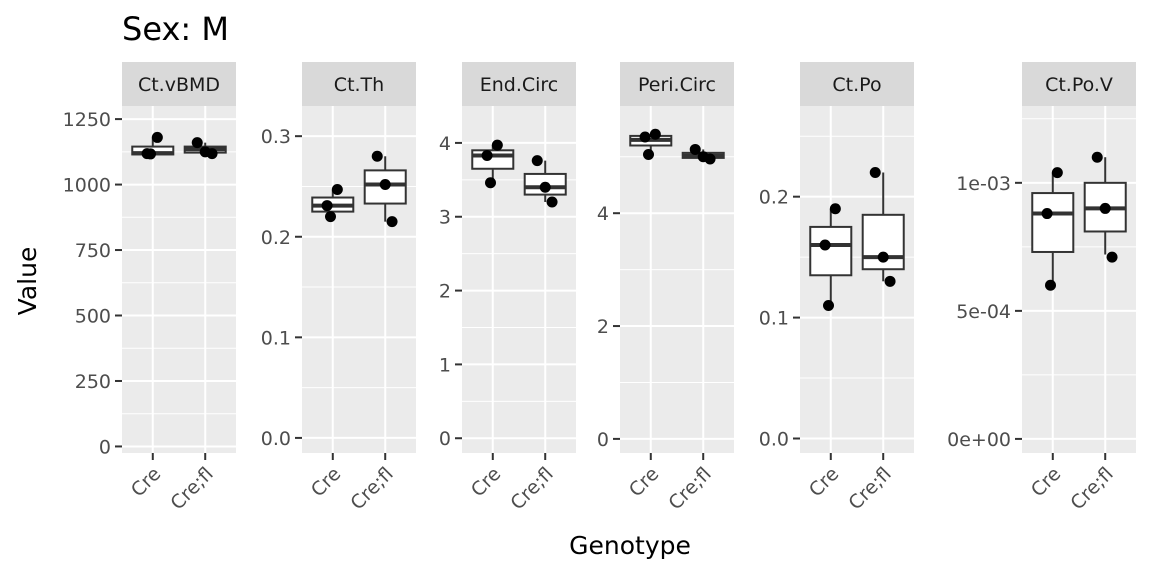 This screenshot has width=1152, height=576. What do you see at coordinates (445, 218) in the screenshot?
I see `y-tick-label: 3` at bounding box center [445, 218].